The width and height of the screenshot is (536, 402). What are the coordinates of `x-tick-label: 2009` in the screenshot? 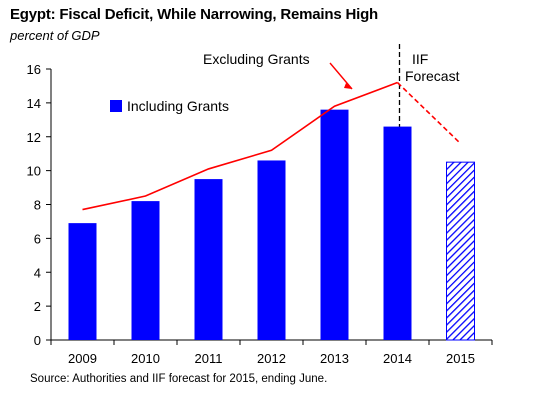 It's located at (82, 358).